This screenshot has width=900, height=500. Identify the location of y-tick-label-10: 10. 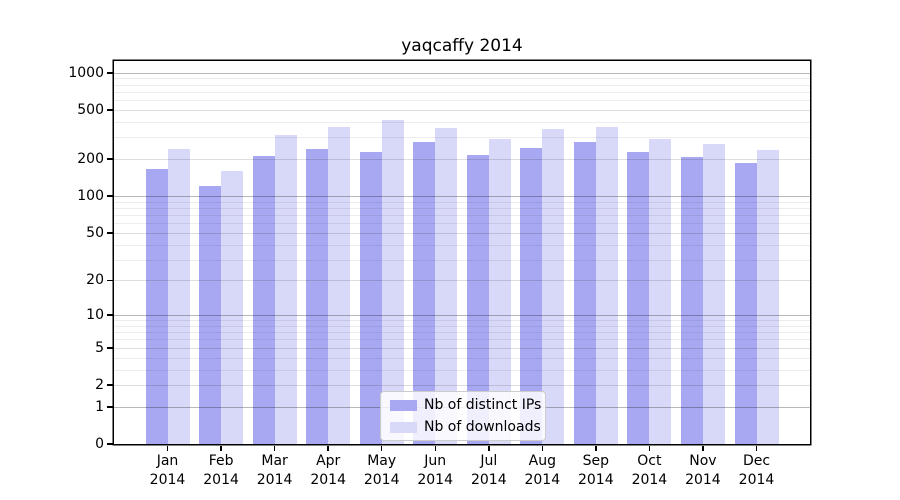
(95, 315).